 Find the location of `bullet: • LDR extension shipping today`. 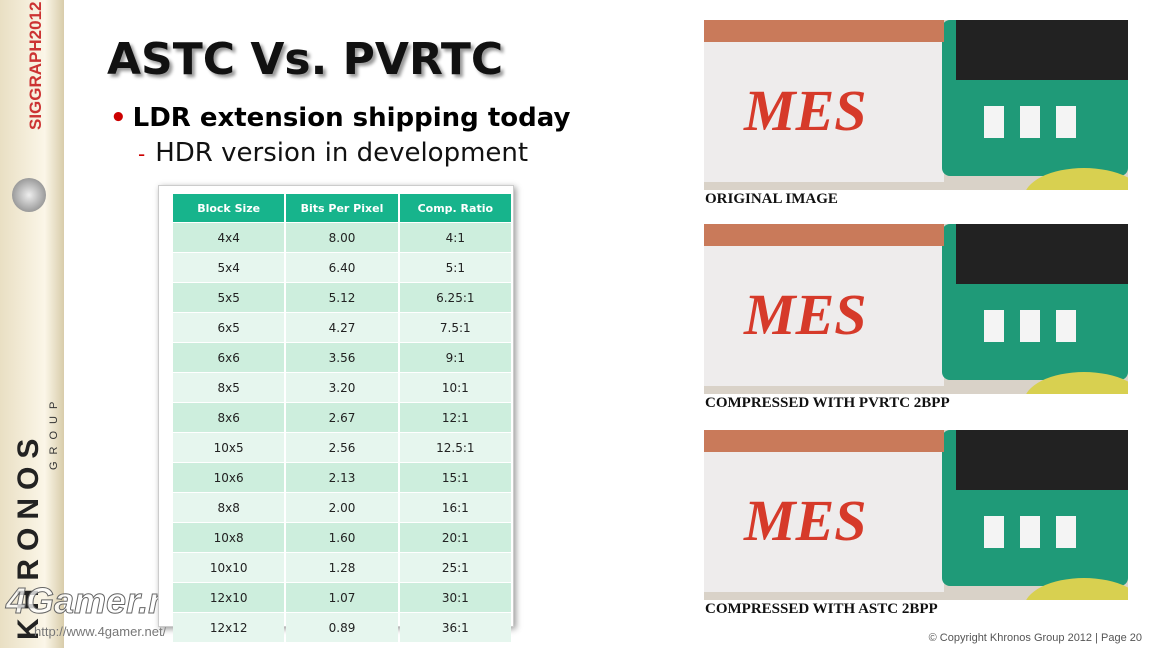

bullet: • LDR extension shipping today is located at coordinates (340, 118).